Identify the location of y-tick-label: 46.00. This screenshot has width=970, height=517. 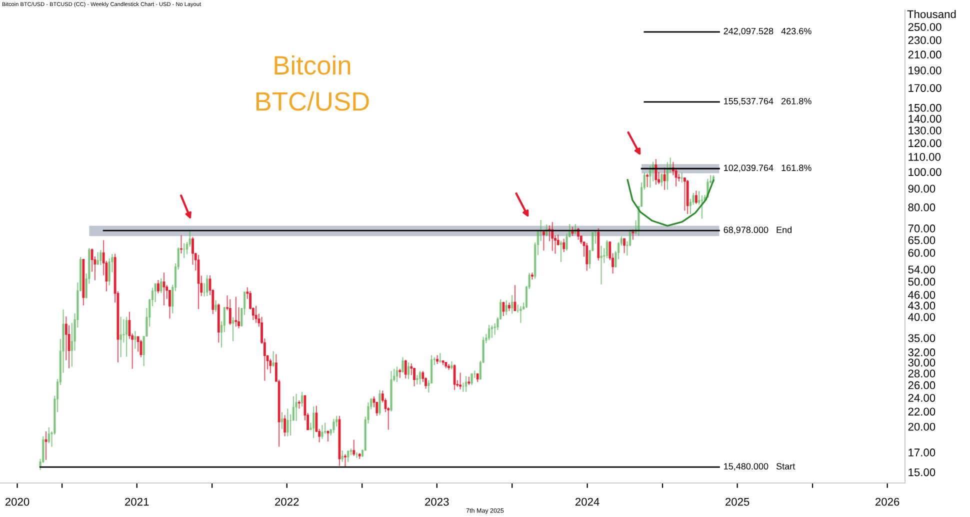
(922, 294).